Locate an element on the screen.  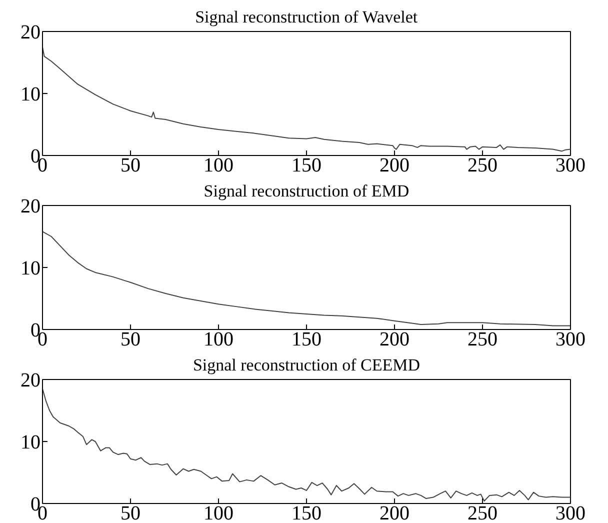
chart-title: Signal reconstruction of CEEMD is located at coordinates (306, 365).